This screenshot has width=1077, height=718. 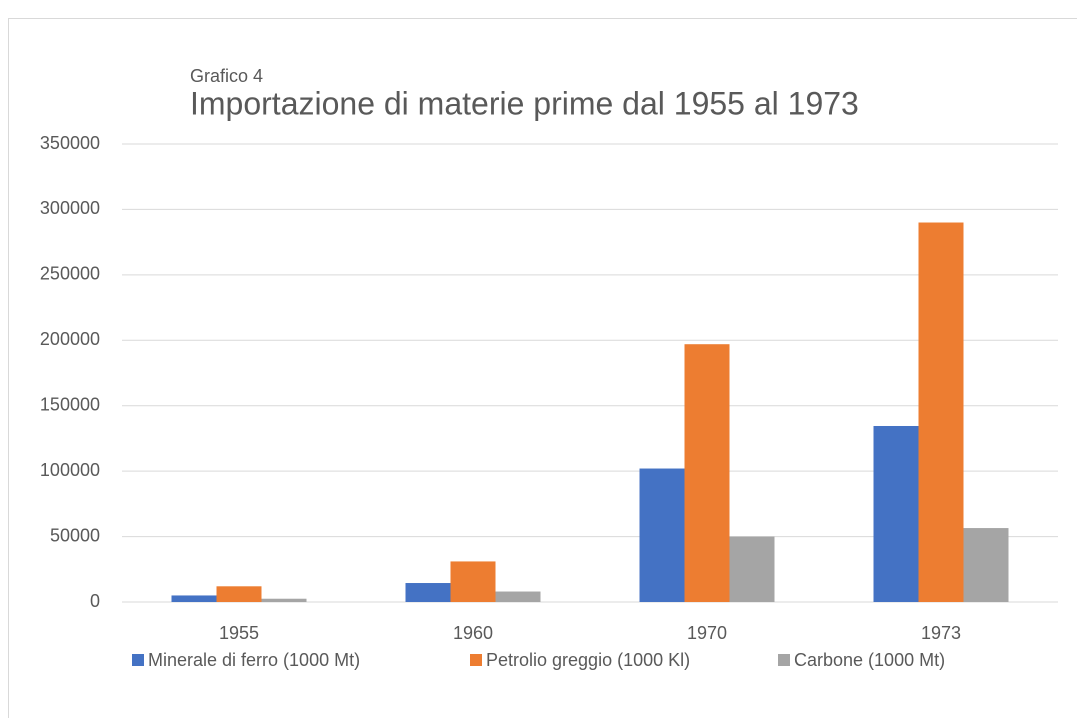 I want to click on x-tick-label: 1960, so click(x=473, y=633).